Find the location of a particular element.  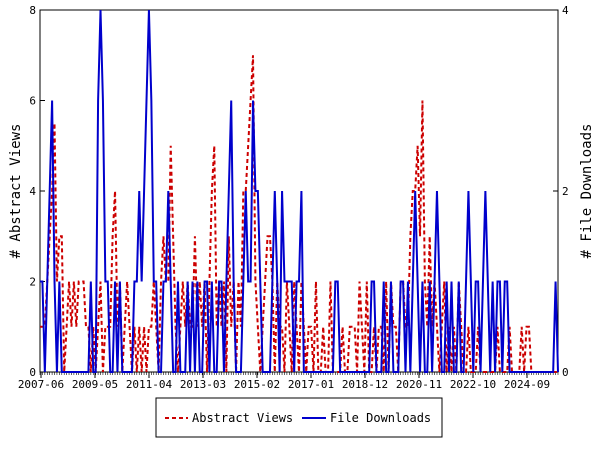

y-left-tick-label: 0 is located at coordinates (32, 372).